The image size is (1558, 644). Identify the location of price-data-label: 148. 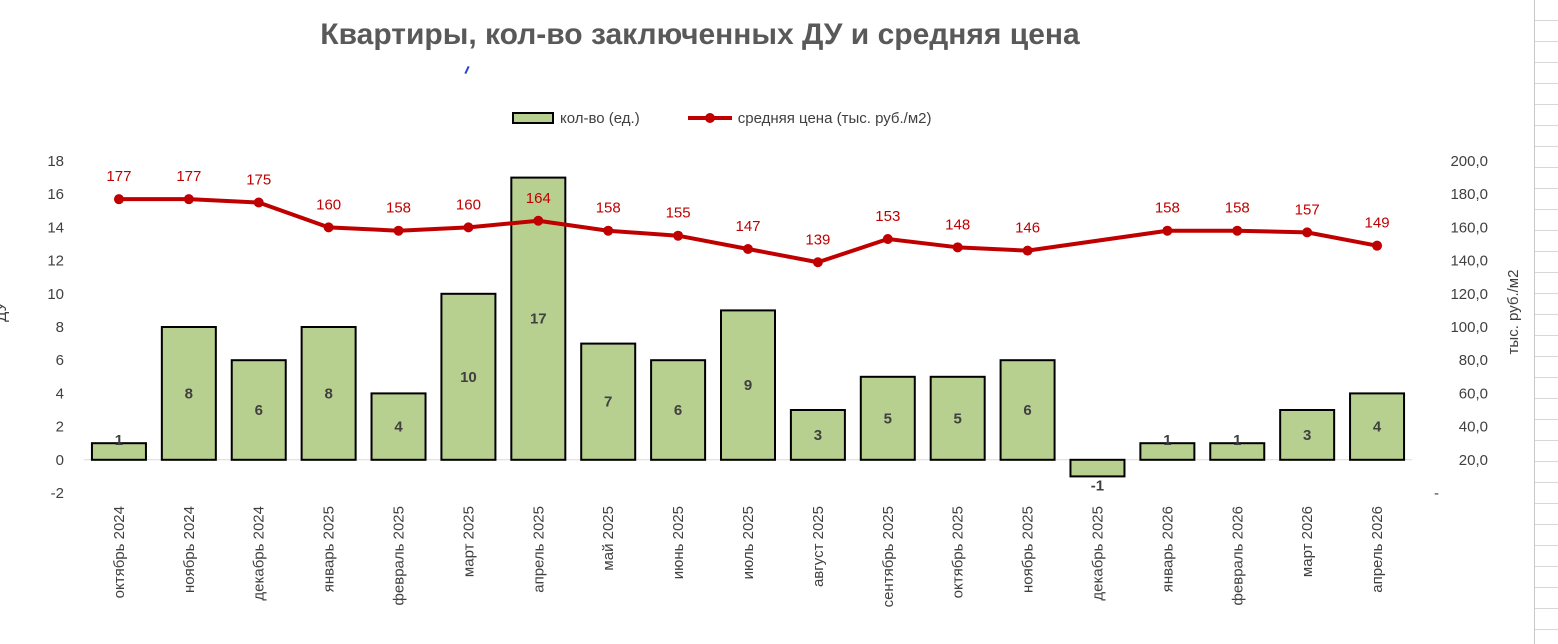
(957, 224).